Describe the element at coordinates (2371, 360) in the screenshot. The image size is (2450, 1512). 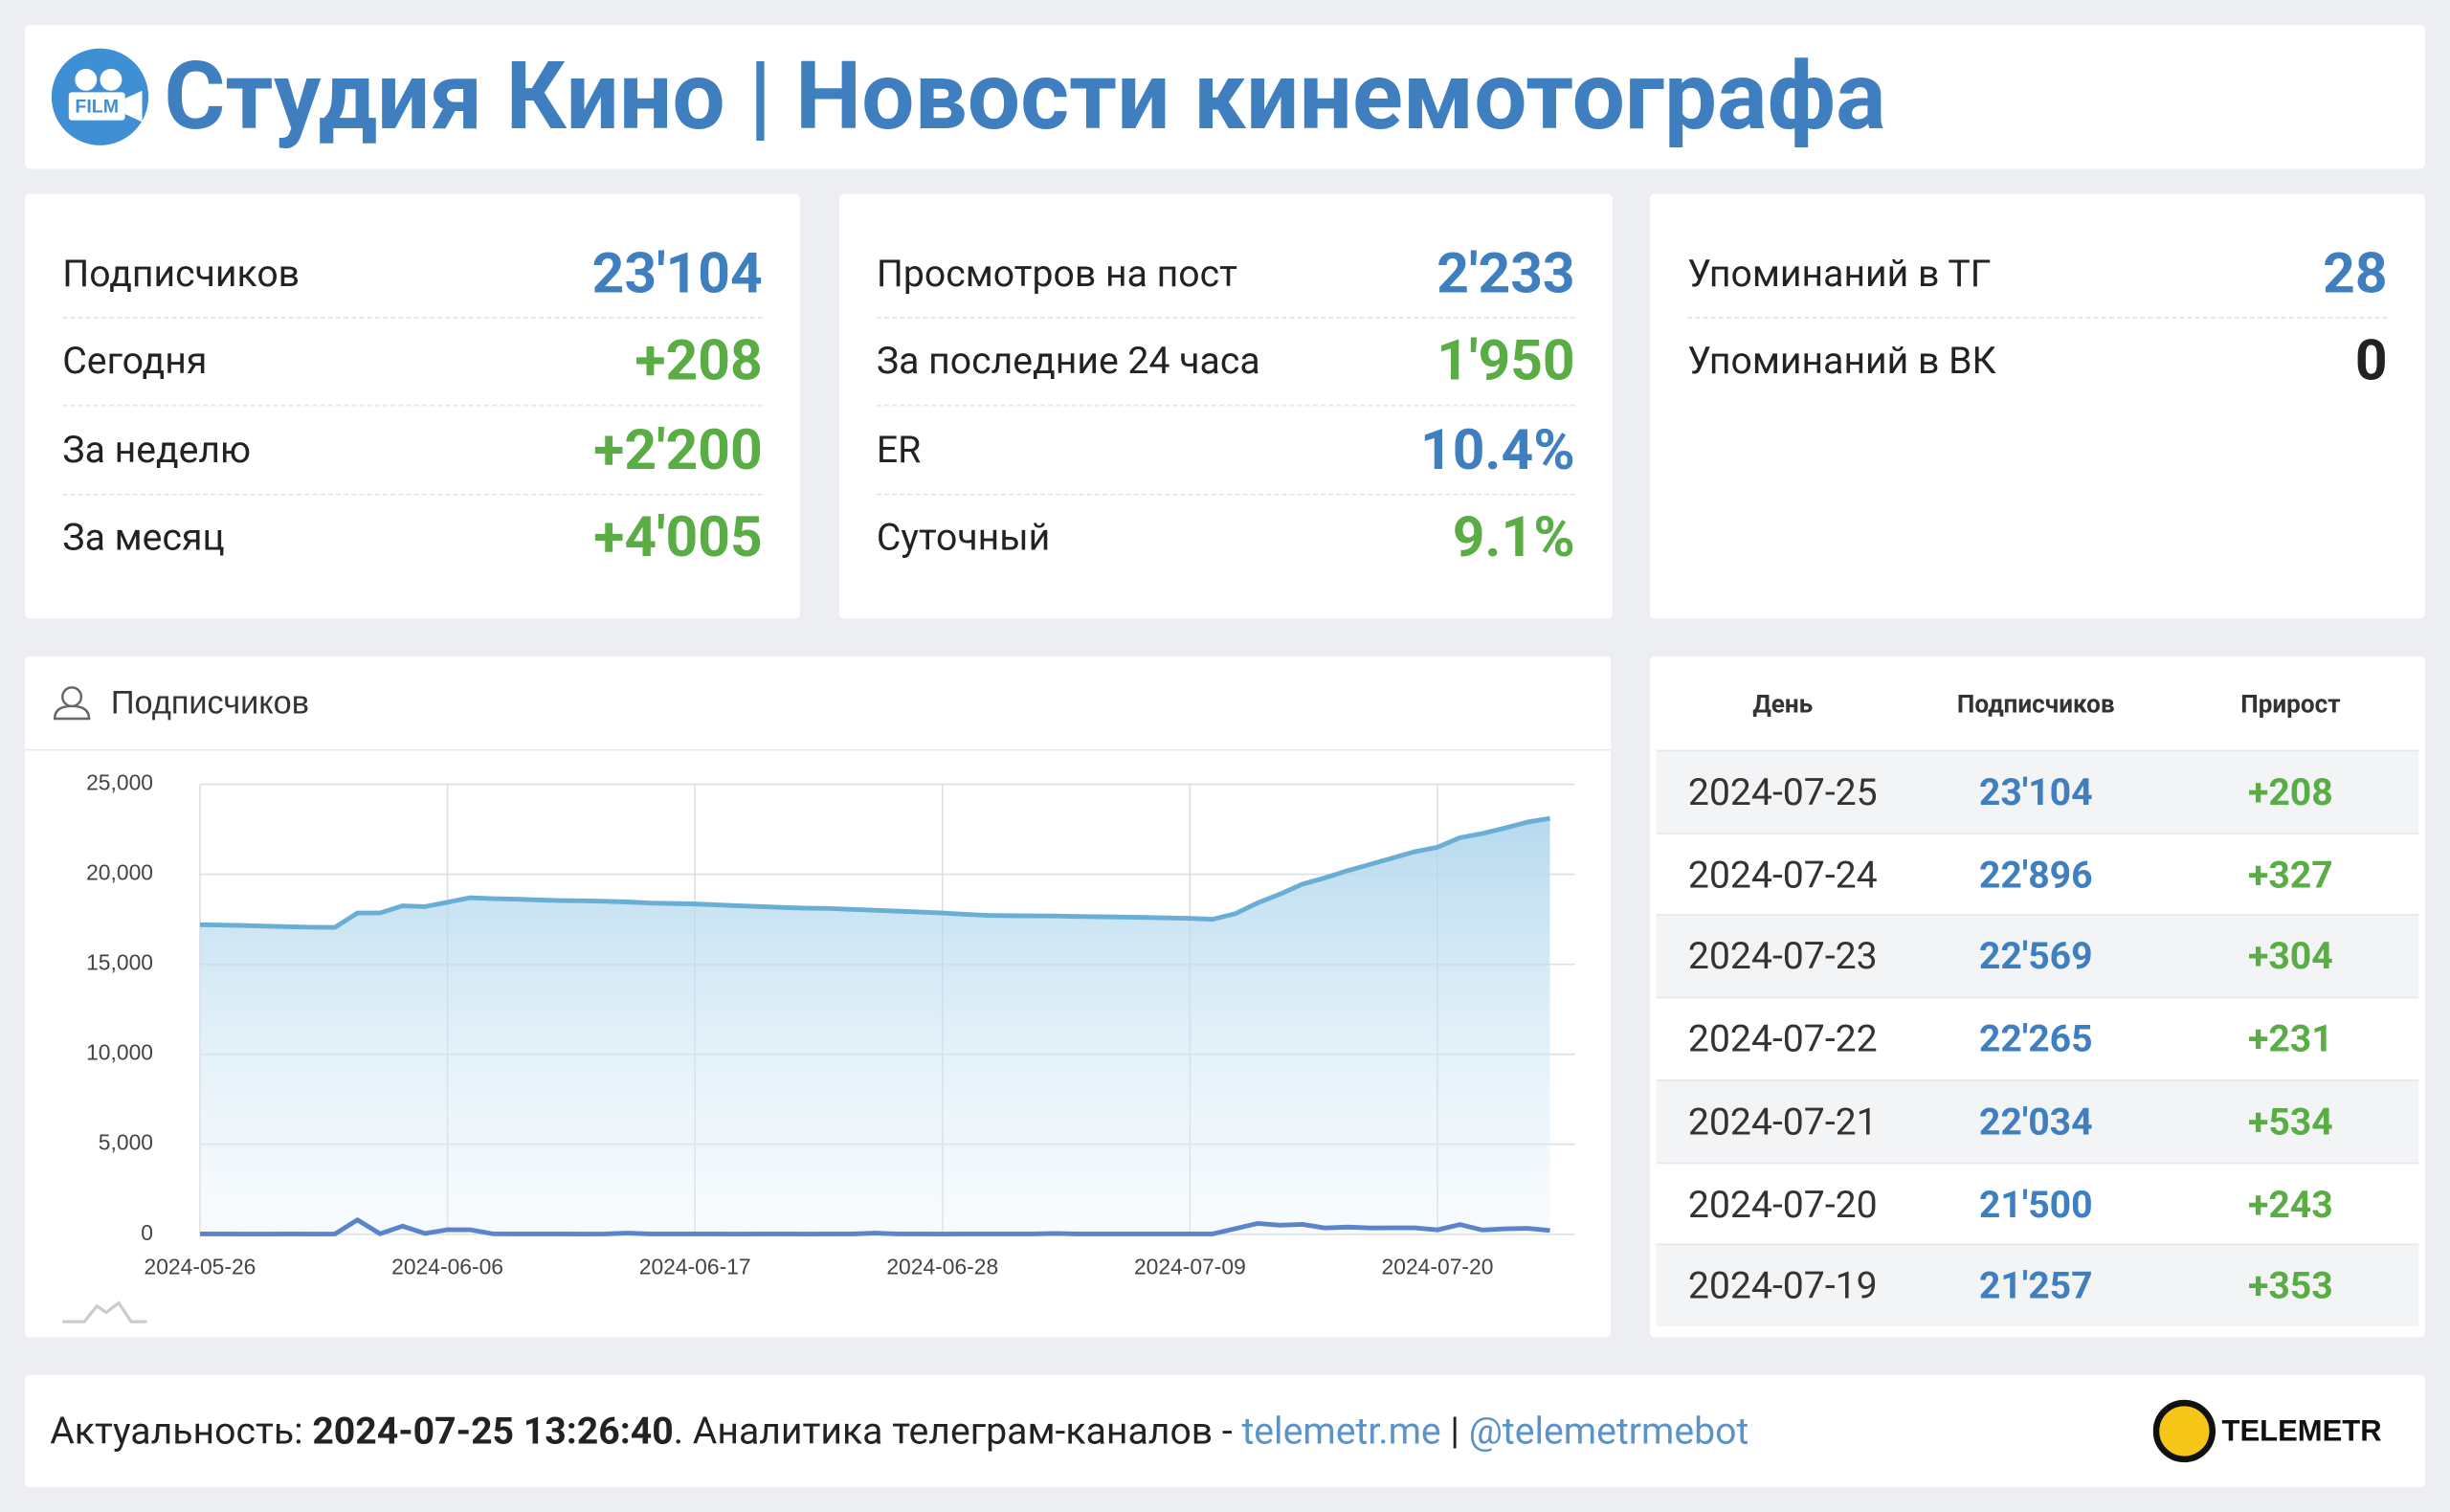
I see `stat-value: 0` at that location.